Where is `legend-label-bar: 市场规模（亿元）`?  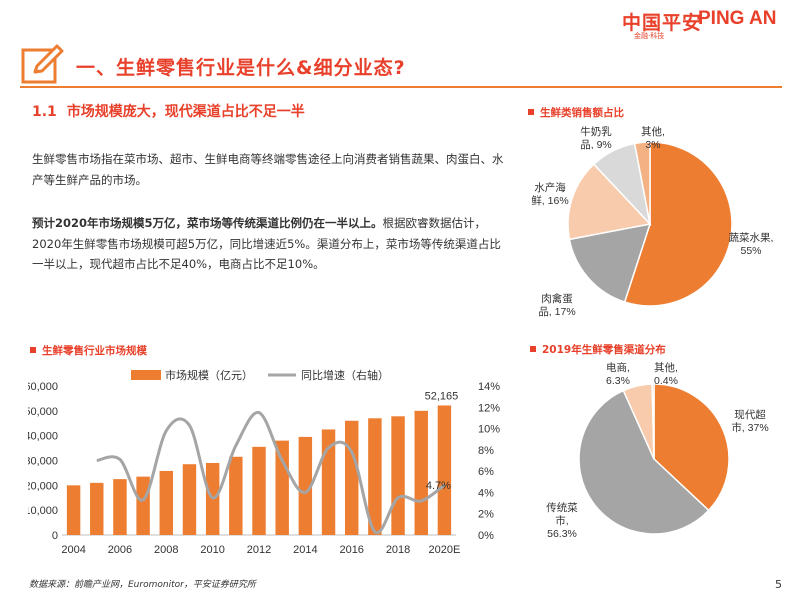
legend-label-bar: 市场规模（亿元） is located at coordinates (209, 375).